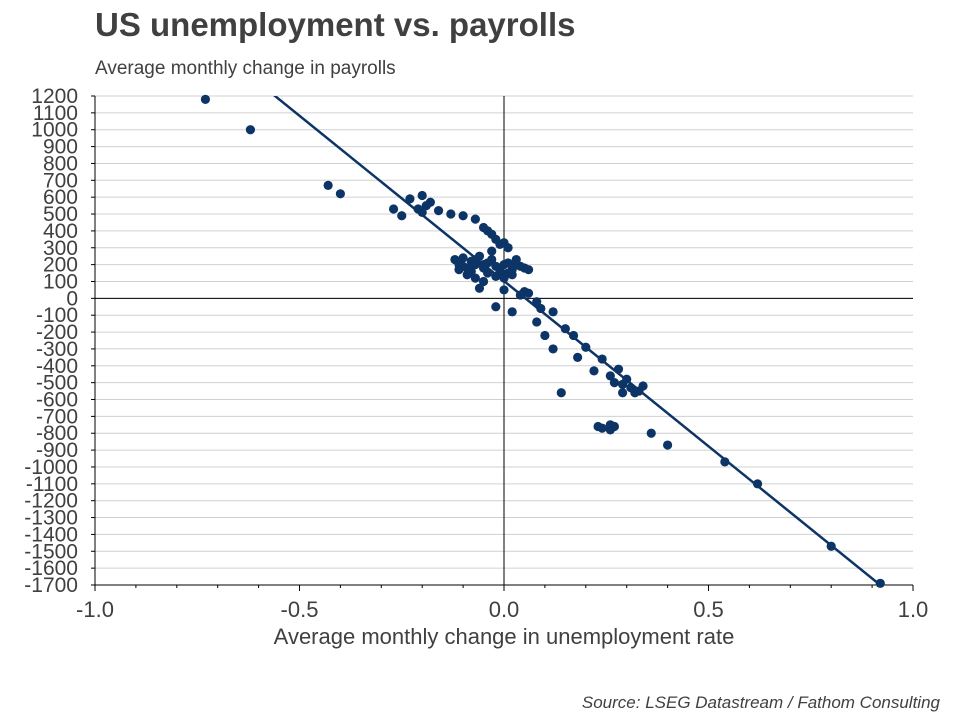 This screenshot has height=720, width=960. I want to click on y-tick-label: 100, so click(60, 281).